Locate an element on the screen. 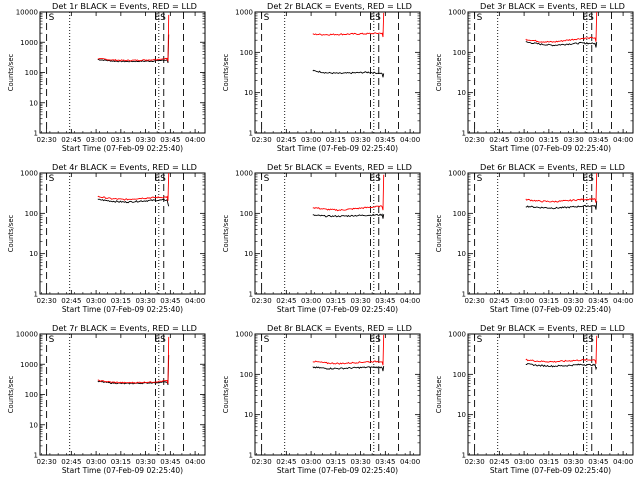  panel-title: Det 2r BLACK = Events, RED = LLD is located at coordinates (339, 6).